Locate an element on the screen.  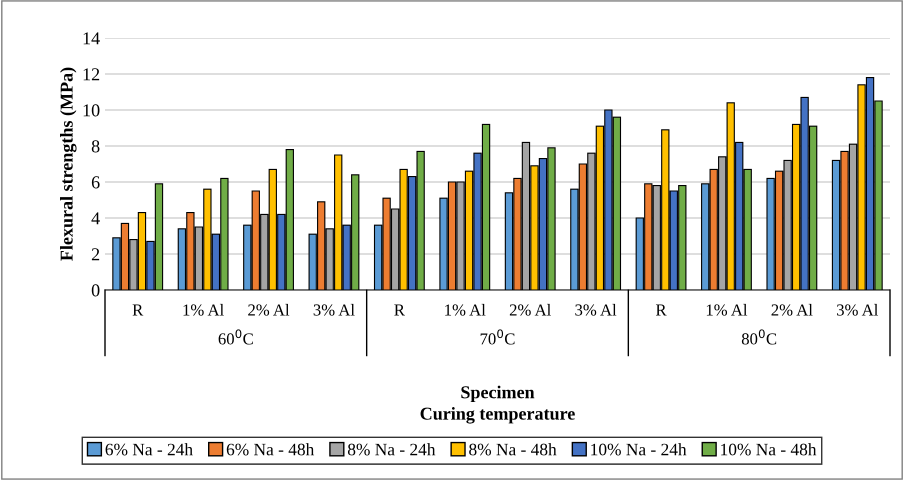
legend-label: 10% Na - 48h is located at coordinates (768, 449).